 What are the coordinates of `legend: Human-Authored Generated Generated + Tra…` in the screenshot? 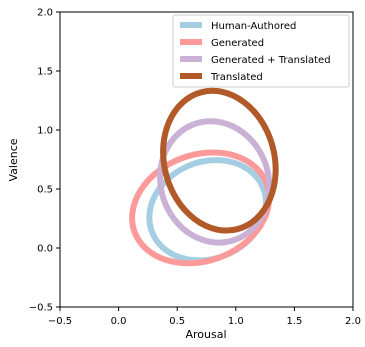 It's located at (261, 51).